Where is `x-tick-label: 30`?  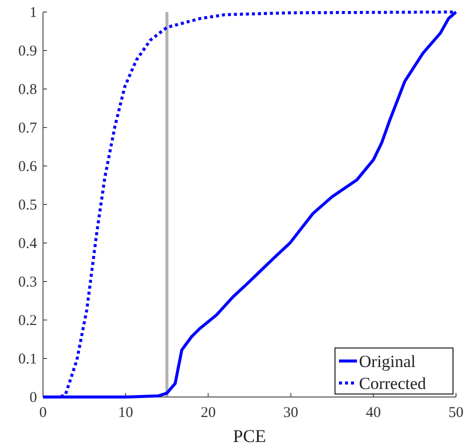
x-tick-label: 30 is located at coordinates (290, 413).